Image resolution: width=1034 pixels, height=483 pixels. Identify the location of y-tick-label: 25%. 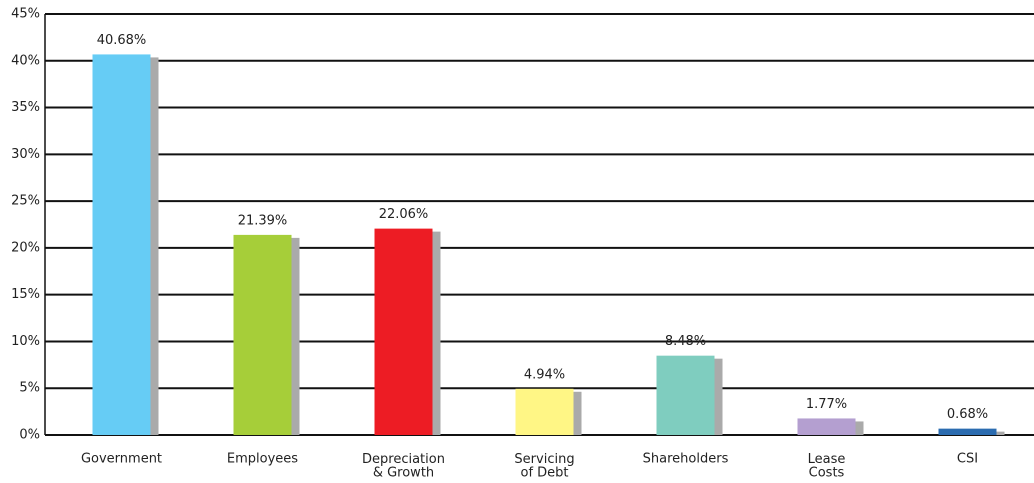
(25, 201).